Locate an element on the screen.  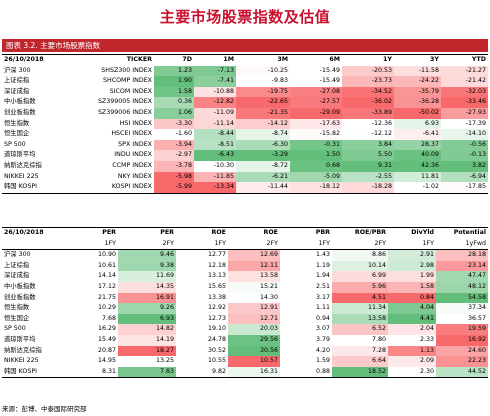
return-cell: -0.13 is located at coordinates (464, 155).